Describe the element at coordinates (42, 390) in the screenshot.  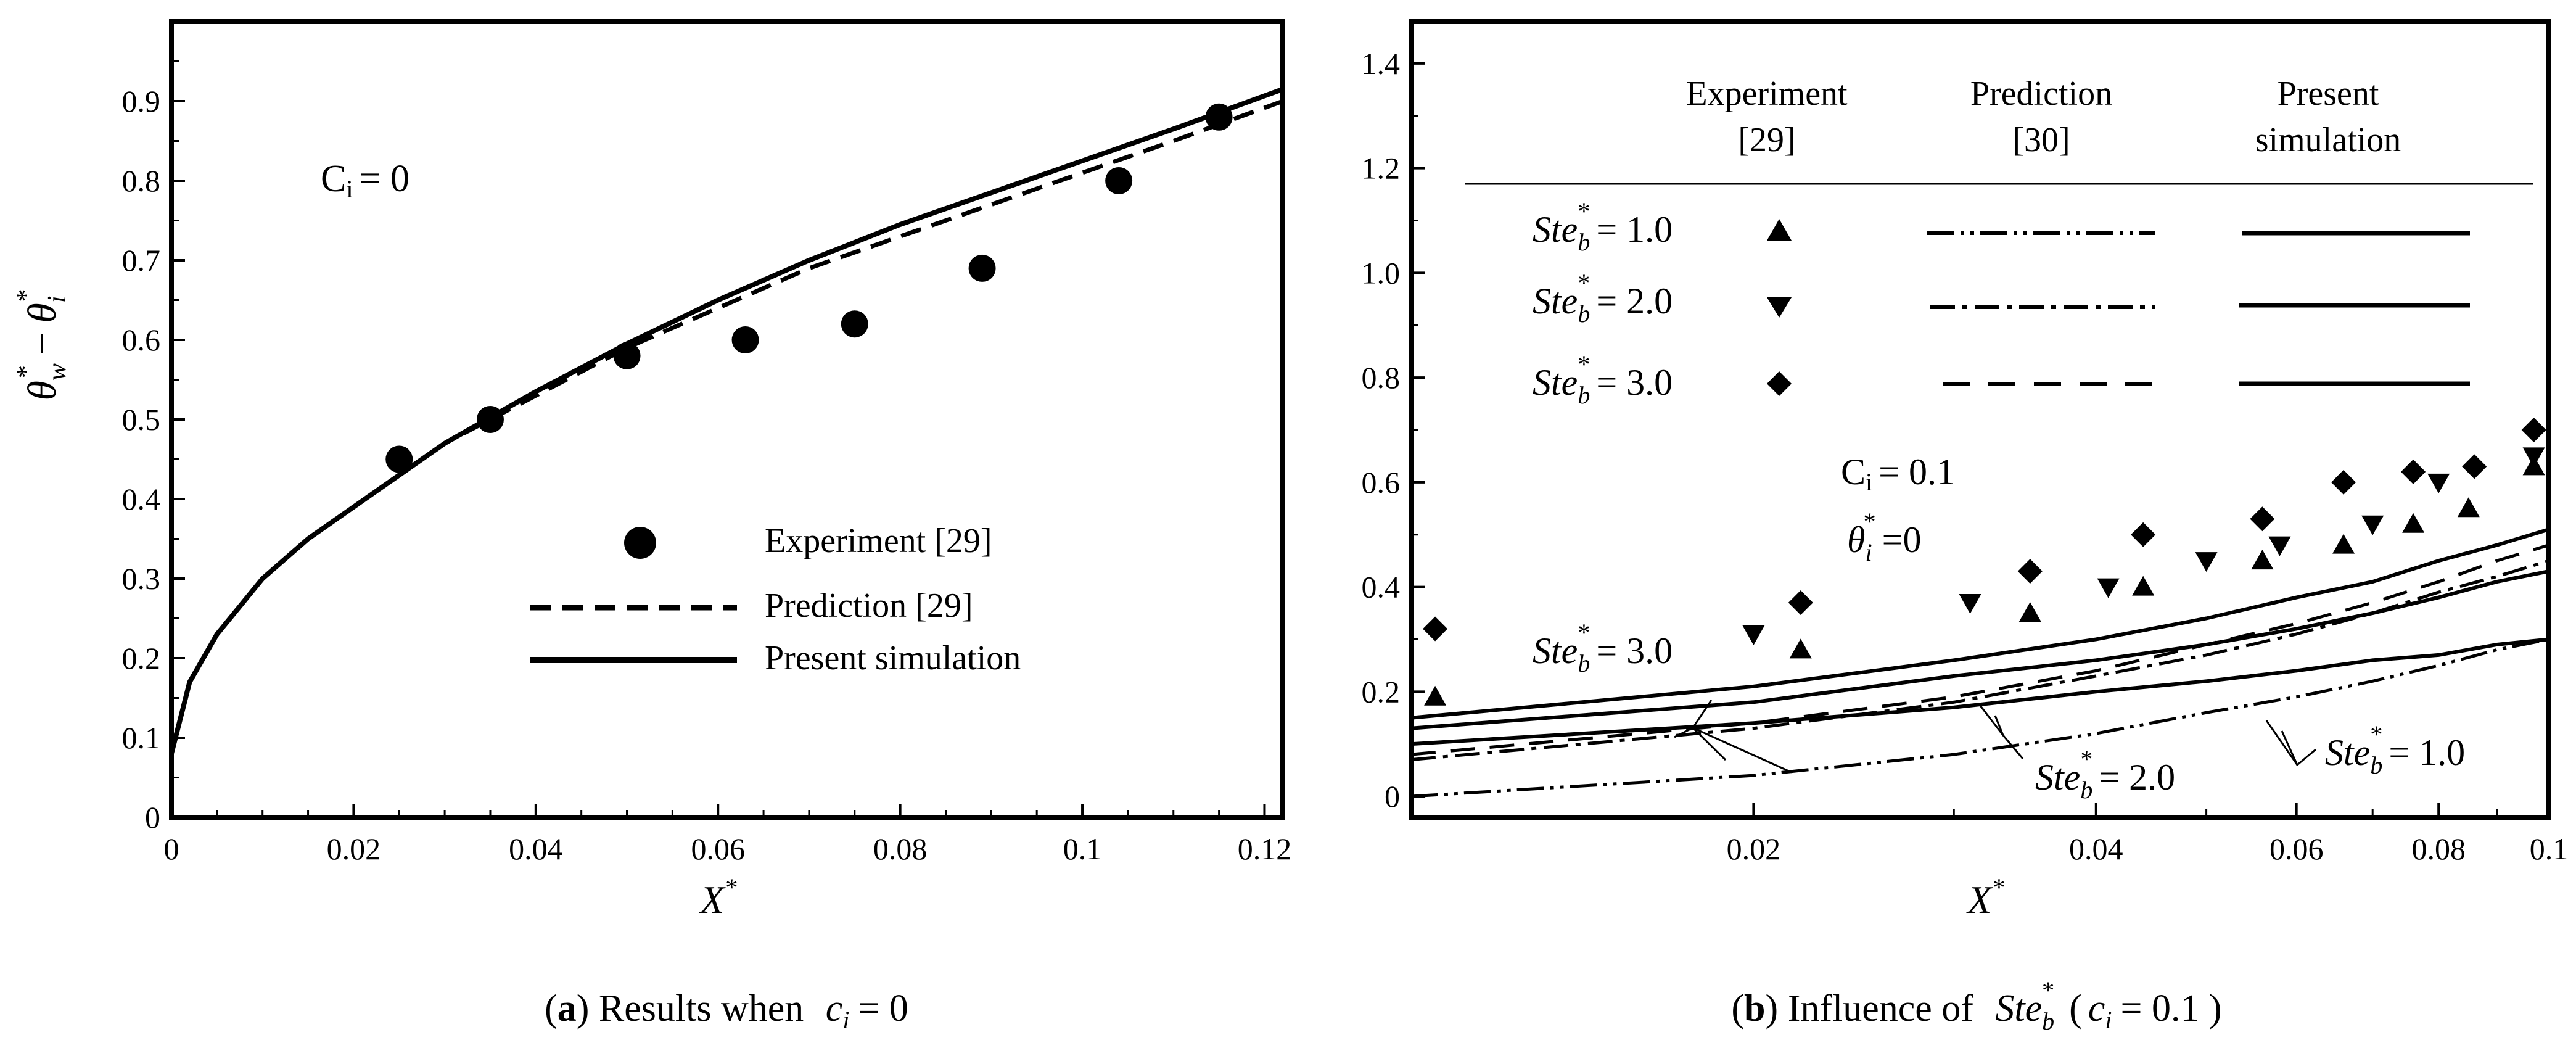
I see `y-label-theta-w: θ` at that location.